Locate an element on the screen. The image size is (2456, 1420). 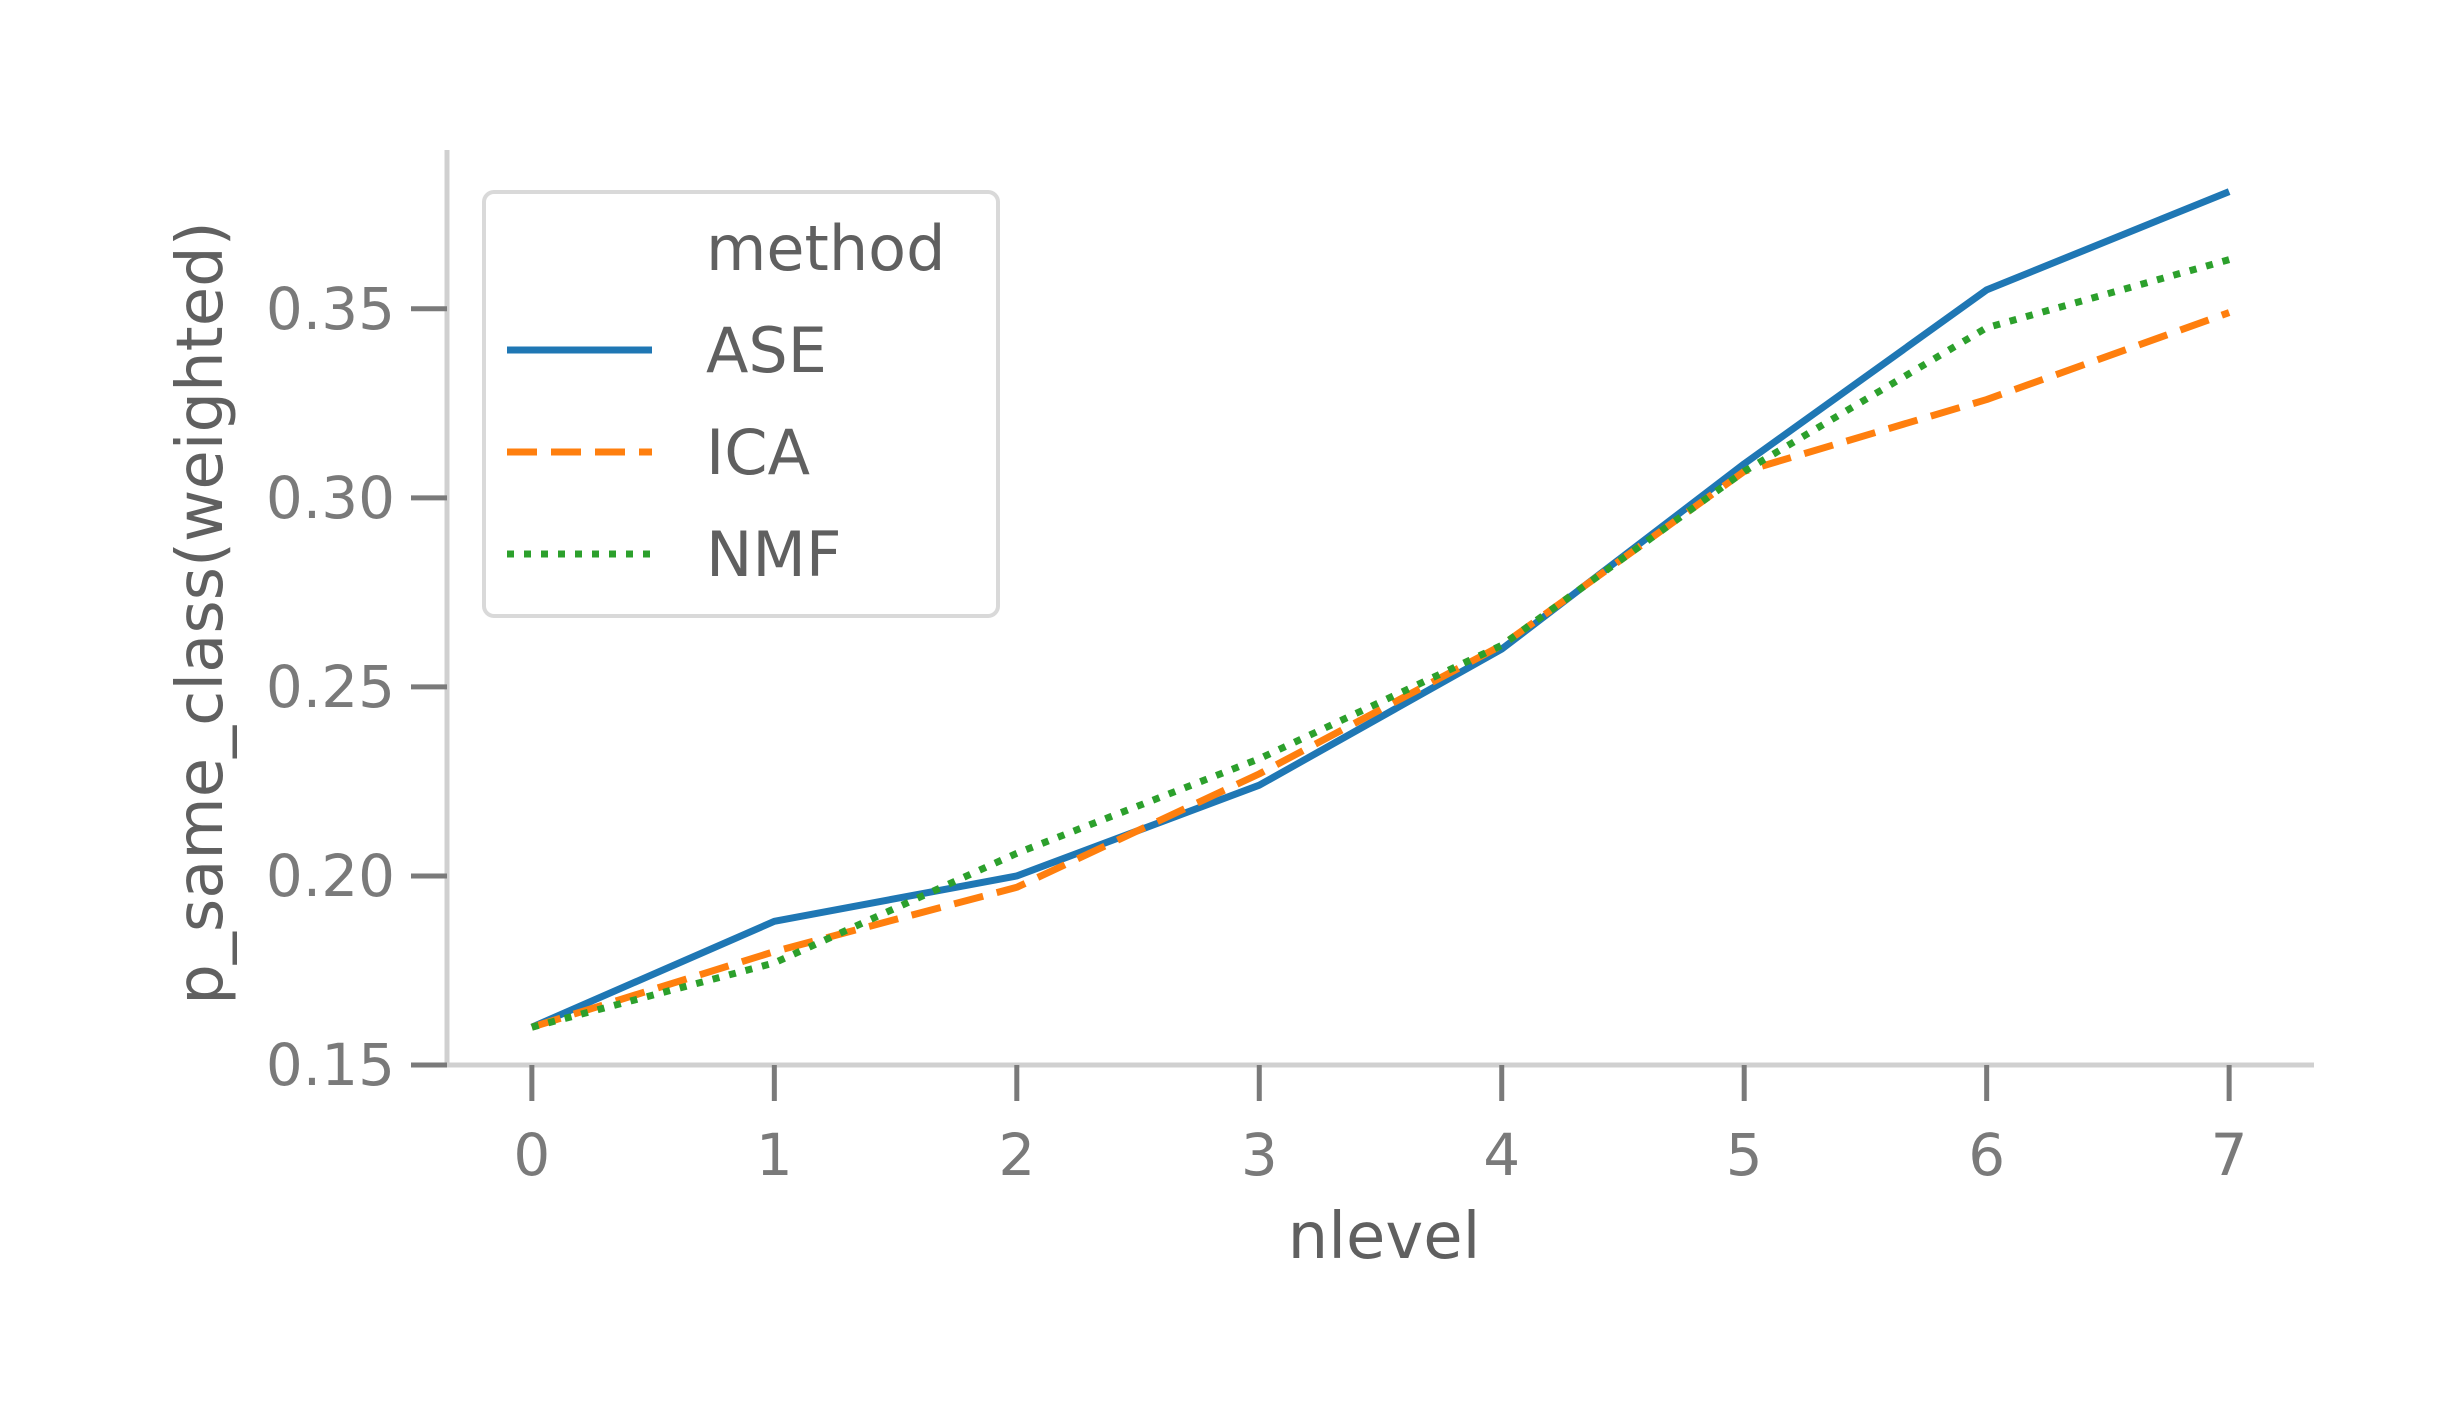
legend-title: method is located at coordinates (825, 248).